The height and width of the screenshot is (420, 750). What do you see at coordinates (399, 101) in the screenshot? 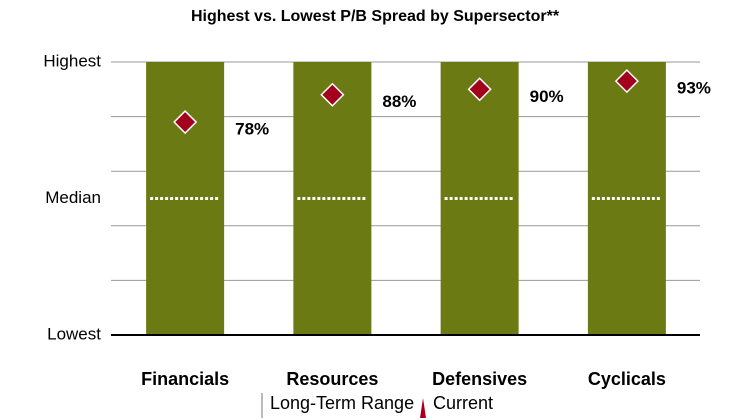
I see `value-label: 88%` at bounding box center [399, 101].